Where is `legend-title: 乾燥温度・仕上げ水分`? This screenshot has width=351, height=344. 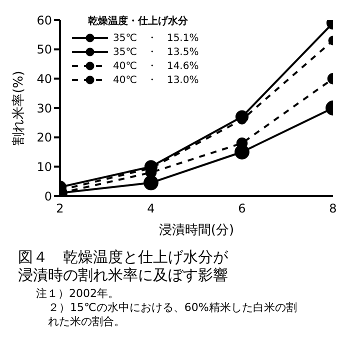
legend-title: 乾燥温度・仕上げ水分 is located at coordinates (138, 21).